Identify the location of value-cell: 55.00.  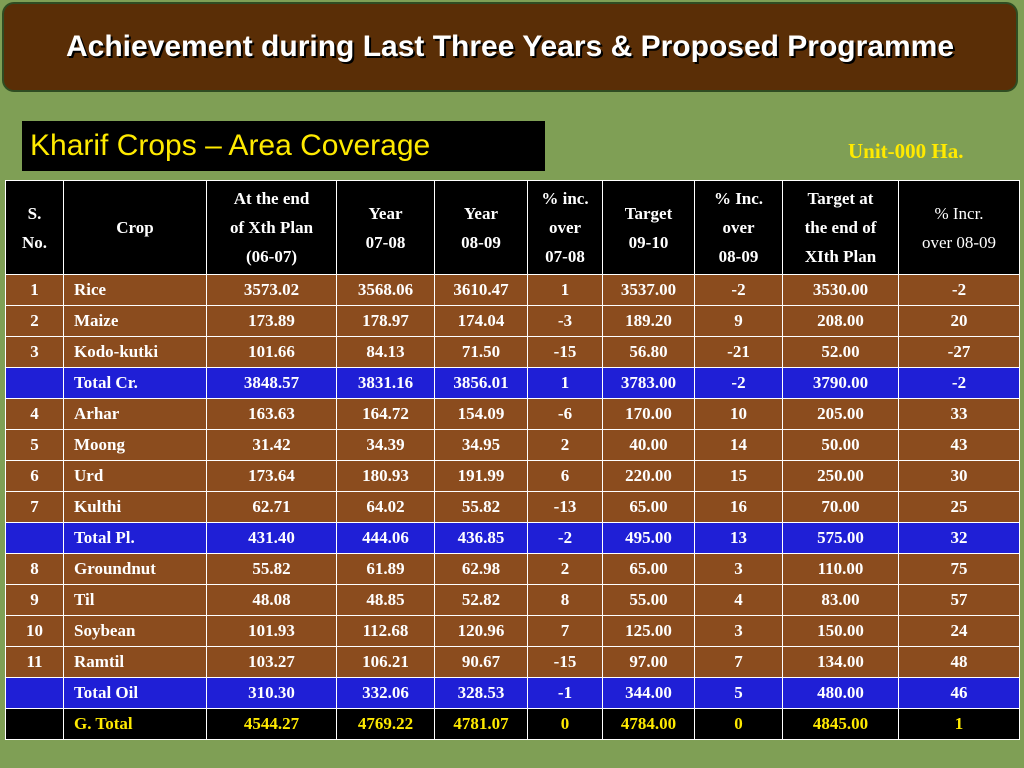
(648, 600).